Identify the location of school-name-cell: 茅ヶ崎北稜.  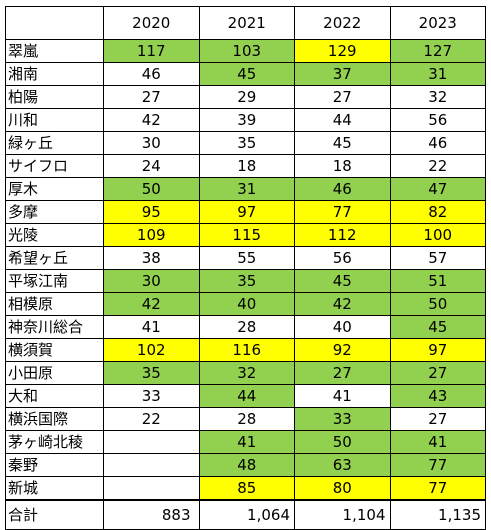
(54, 442).